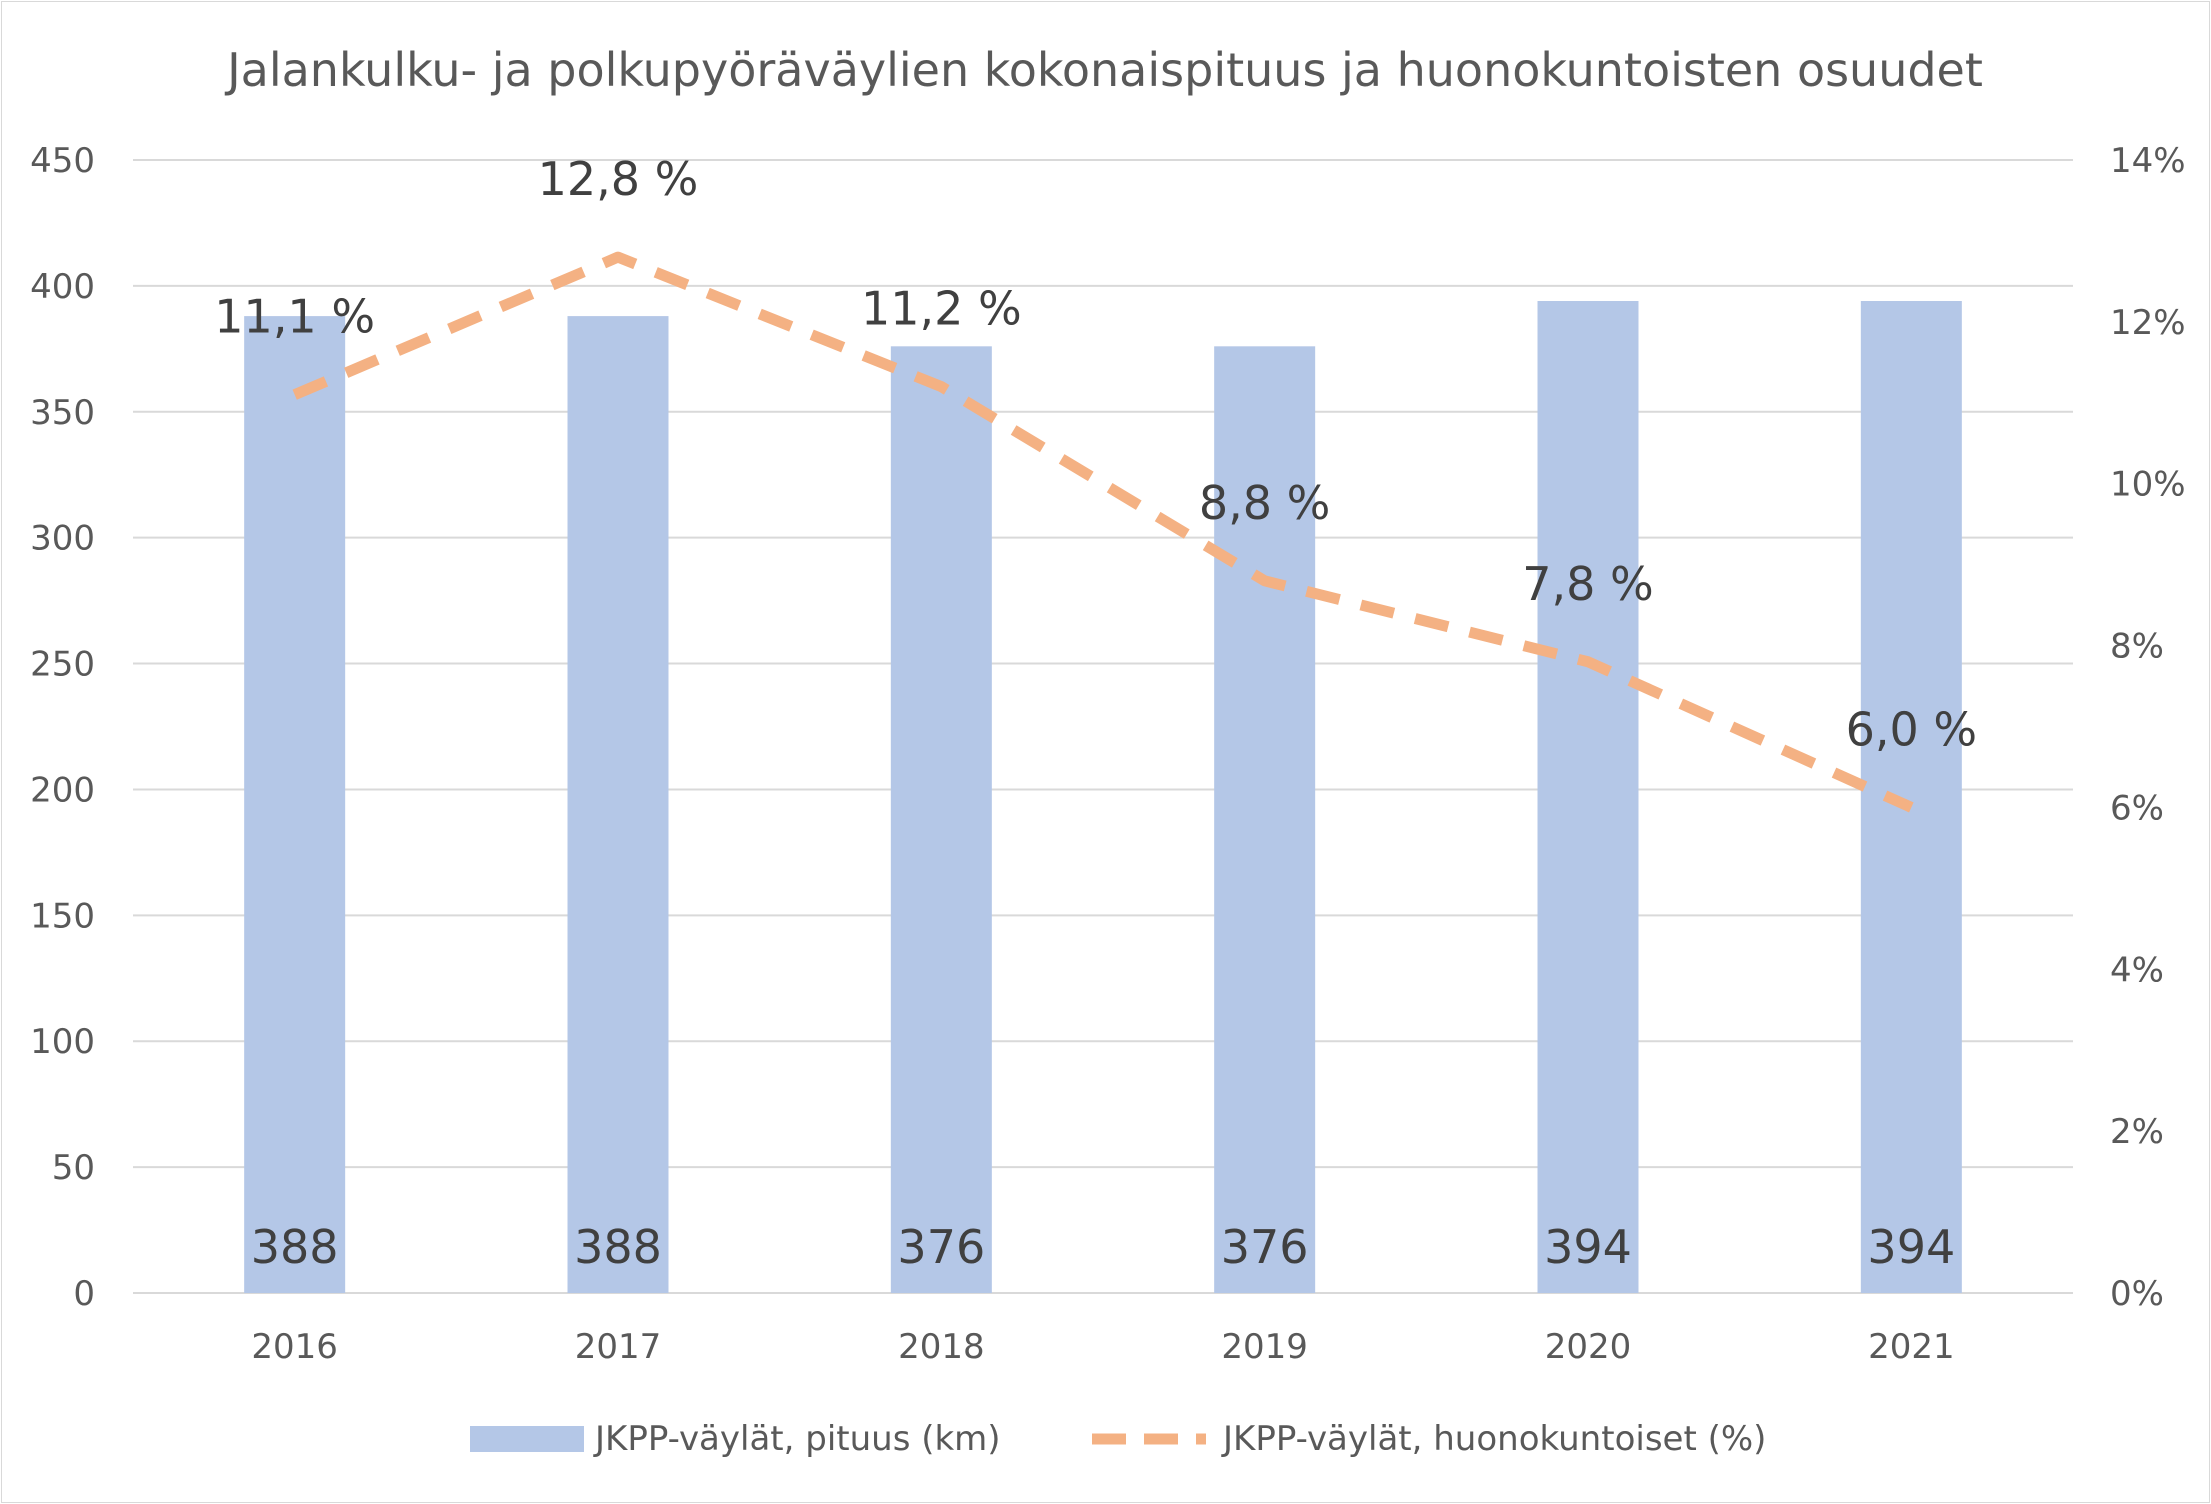  I want to click on left-tick-label: 50, so click(73, 1168).